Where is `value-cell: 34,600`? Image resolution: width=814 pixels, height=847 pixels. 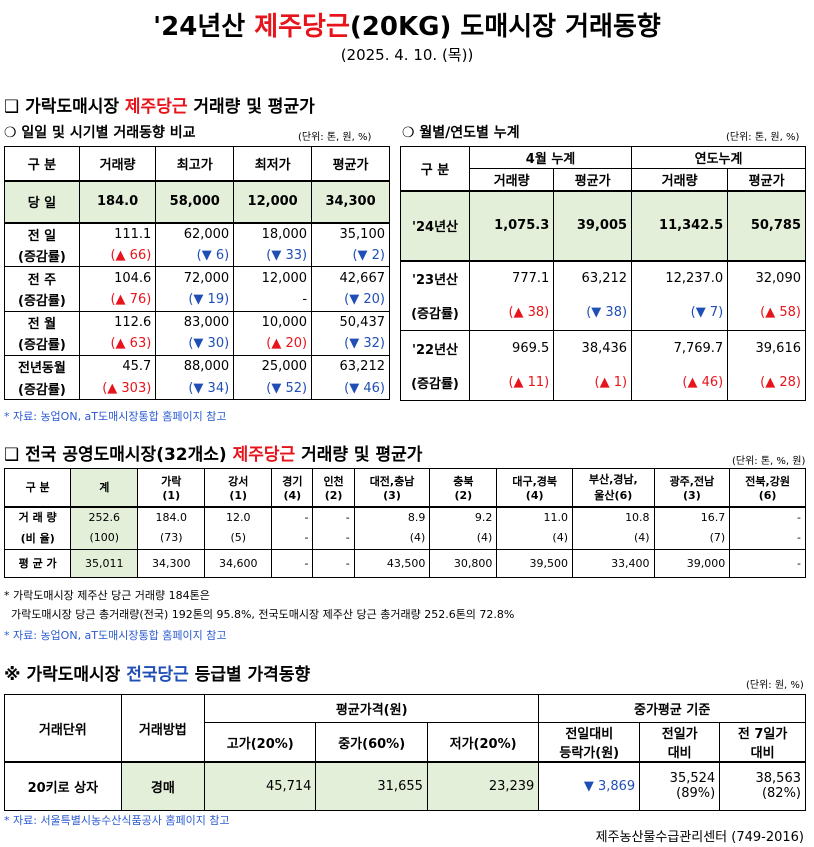
value-cell: 34,600 is located at coordinates (238, 563).